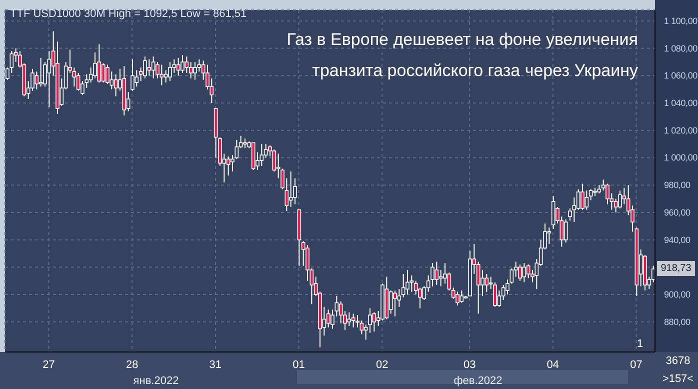 The height and width of the screenshot is (389, 698). What do you see at coordinates (298, 364) in the screenshot?
I see `x-tick-label: 01` at bounding box center [298, 364].